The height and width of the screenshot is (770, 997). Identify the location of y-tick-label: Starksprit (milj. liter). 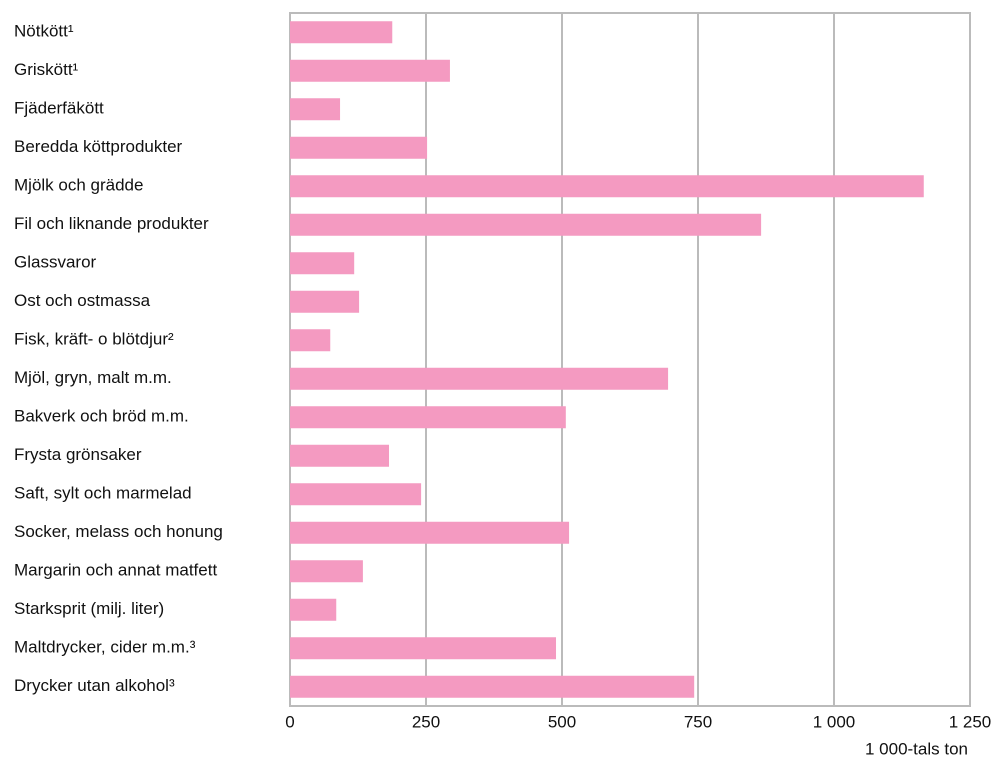
(89, 608).